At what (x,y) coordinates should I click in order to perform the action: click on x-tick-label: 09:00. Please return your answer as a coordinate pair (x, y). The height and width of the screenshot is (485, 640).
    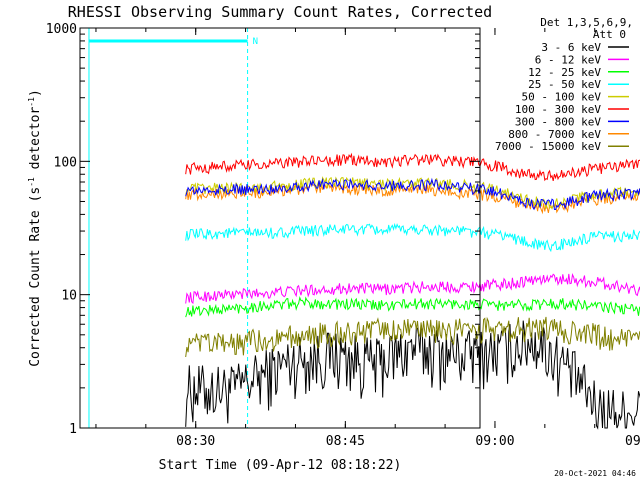
    Looking at the image, I should click on (494, 441).